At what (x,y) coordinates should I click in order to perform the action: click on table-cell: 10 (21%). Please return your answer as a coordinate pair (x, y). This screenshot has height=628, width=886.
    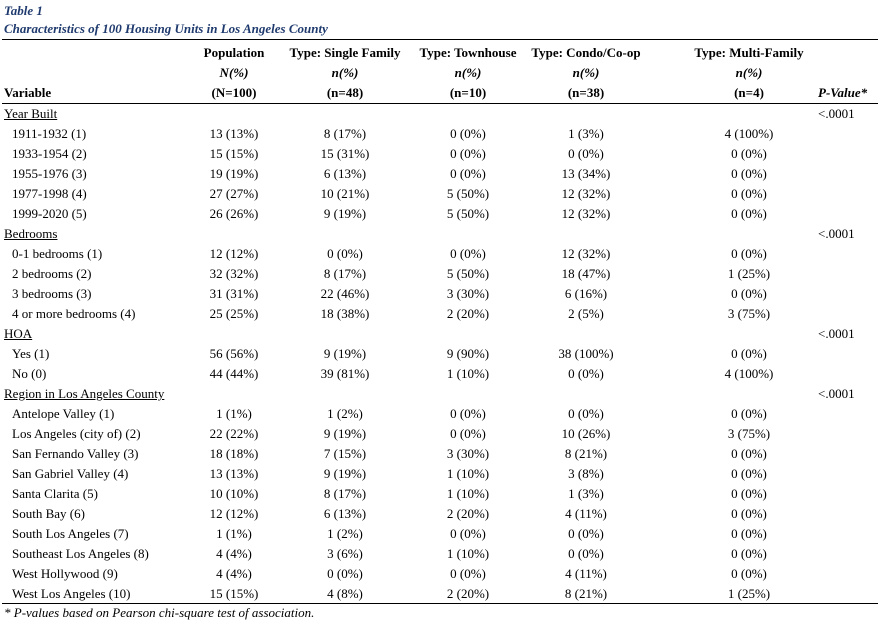
    Looking at the image, I should click on (345, 193).